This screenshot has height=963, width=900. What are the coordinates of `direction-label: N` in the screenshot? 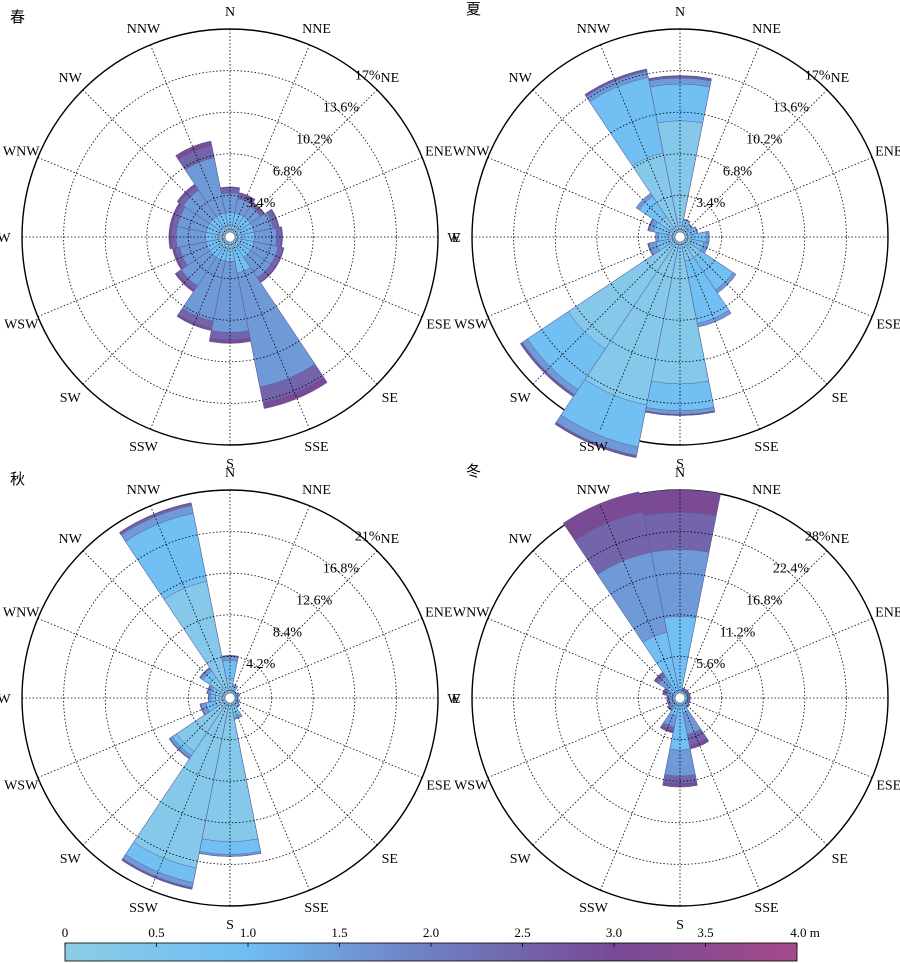 It's located at (680, 473).